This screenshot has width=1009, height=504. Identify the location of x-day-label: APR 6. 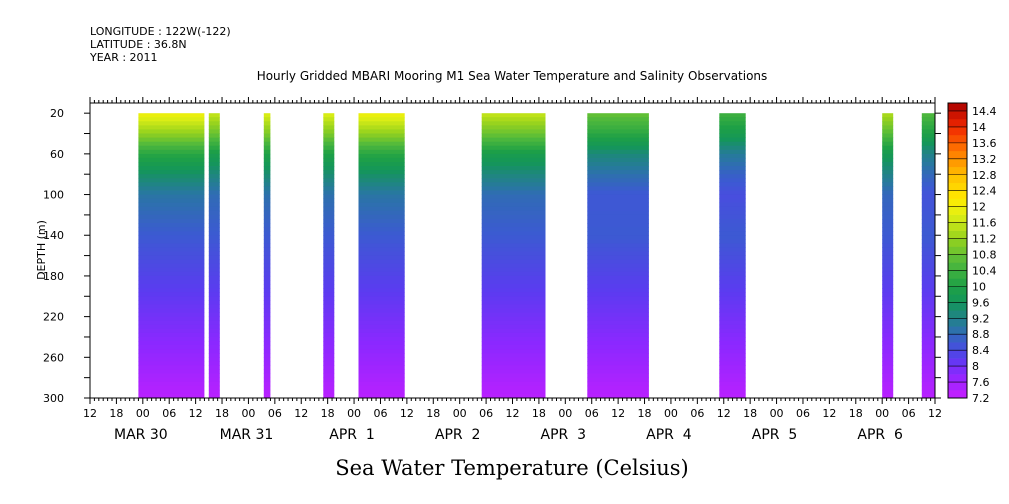
(880, 435).